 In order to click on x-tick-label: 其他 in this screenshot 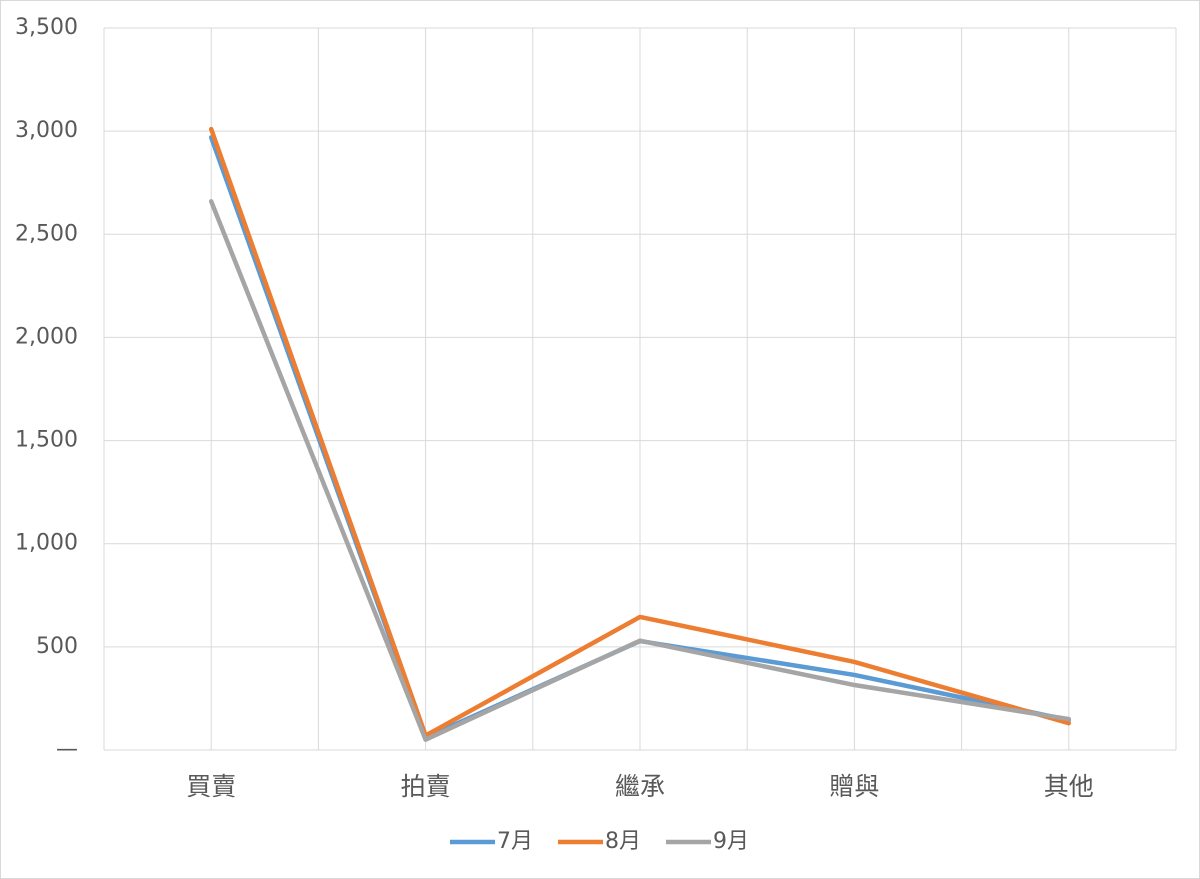, I will do `click(1069, 786)`.